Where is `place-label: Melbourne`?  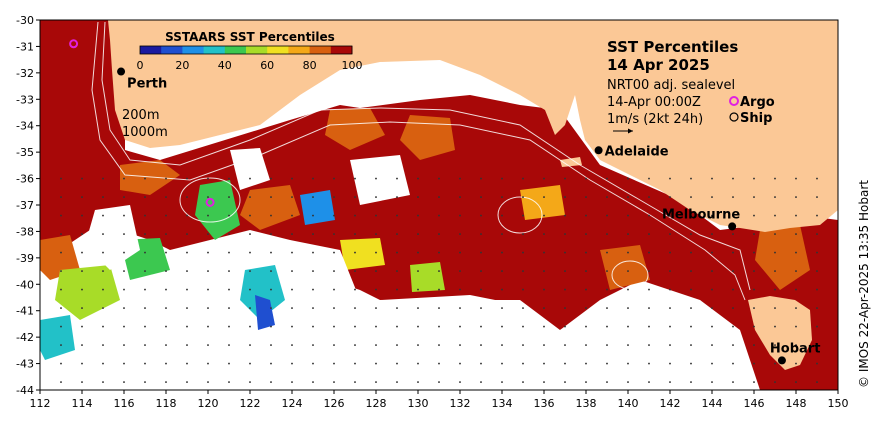 place-label: Melbourne is located at coordinates (701, 214).